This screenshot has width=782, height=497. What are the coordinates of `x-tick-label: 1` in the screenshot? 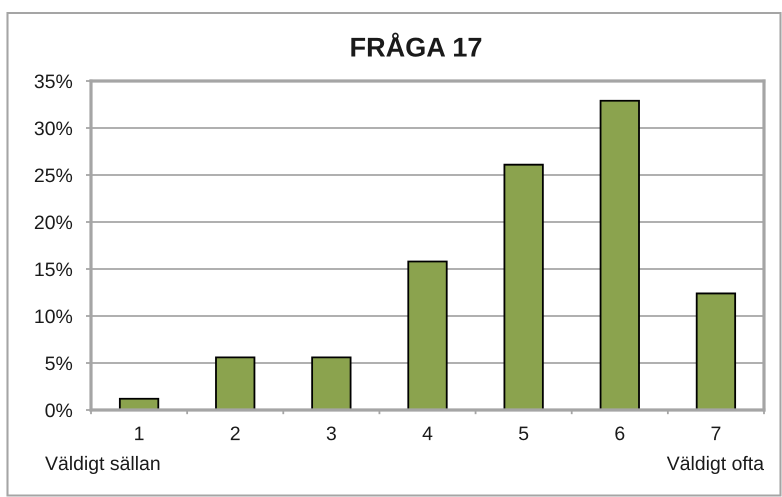 It's located at (139, 433).